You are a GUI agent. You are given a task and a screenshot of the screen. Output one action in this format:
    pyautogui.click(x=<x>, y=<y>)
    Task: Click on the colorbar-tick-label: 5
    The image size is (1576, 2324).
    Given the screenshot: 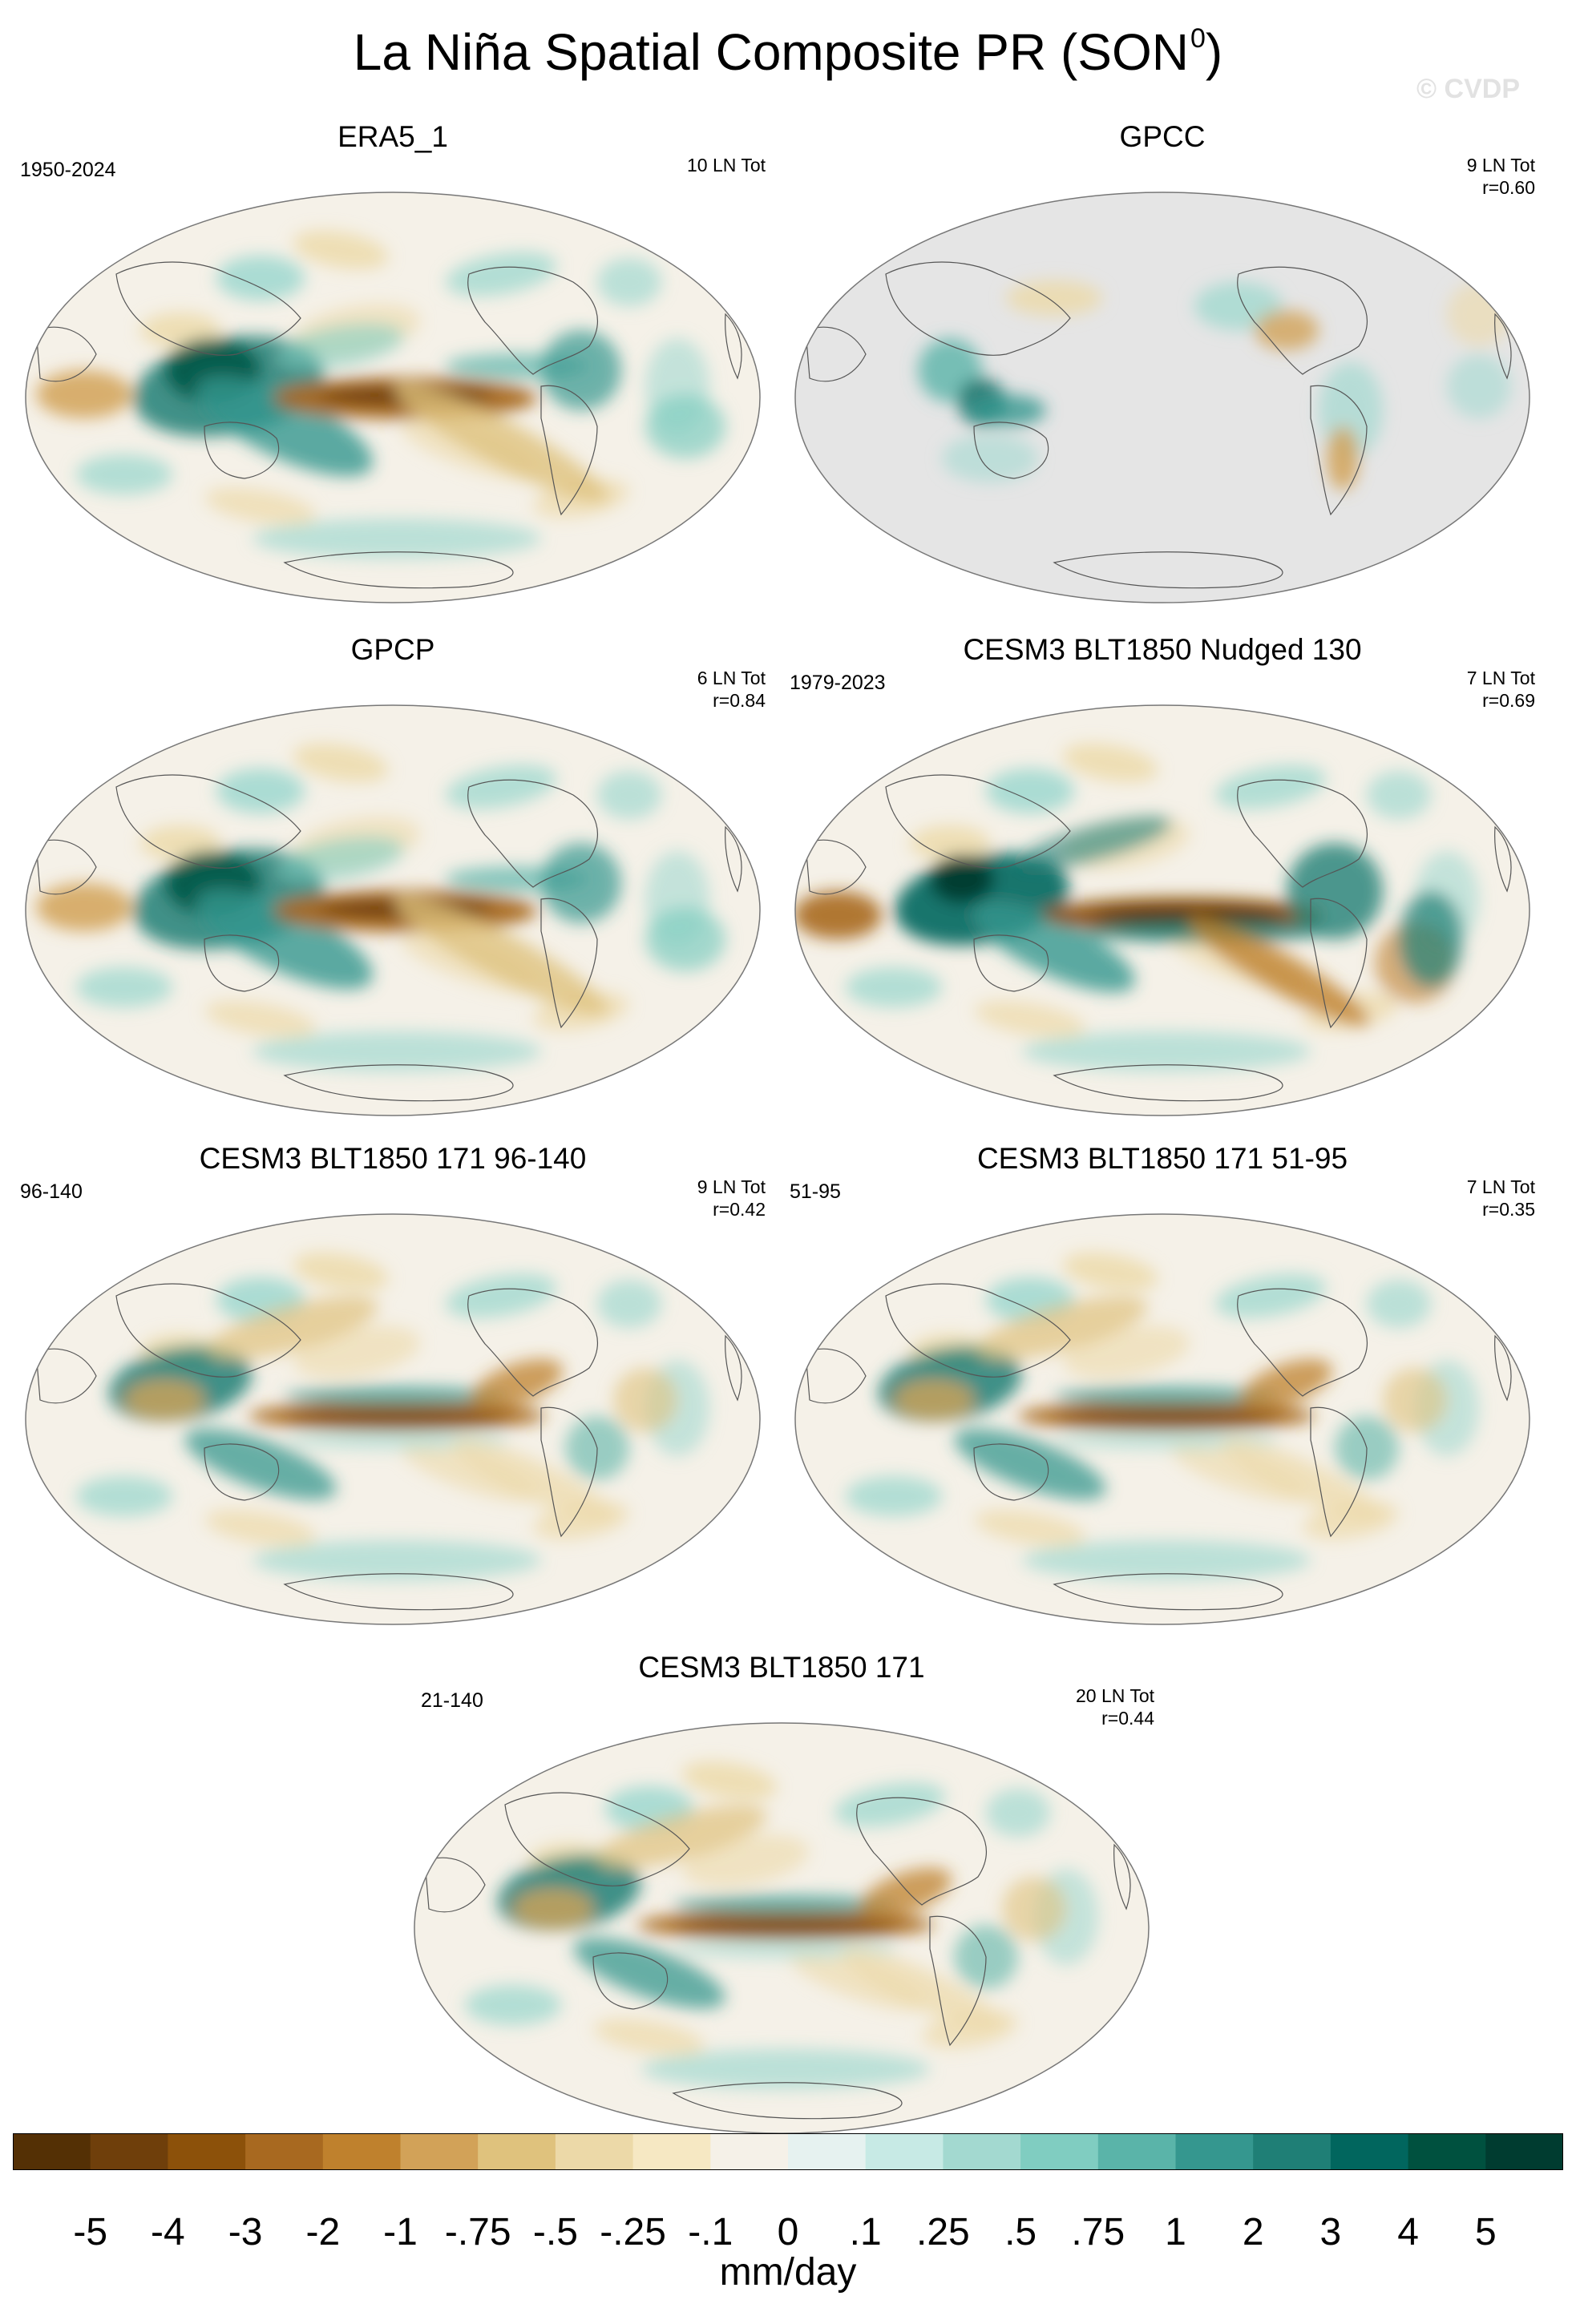 What is the action you would take?
    pyautogui.click(x=1485, y=2232)
    